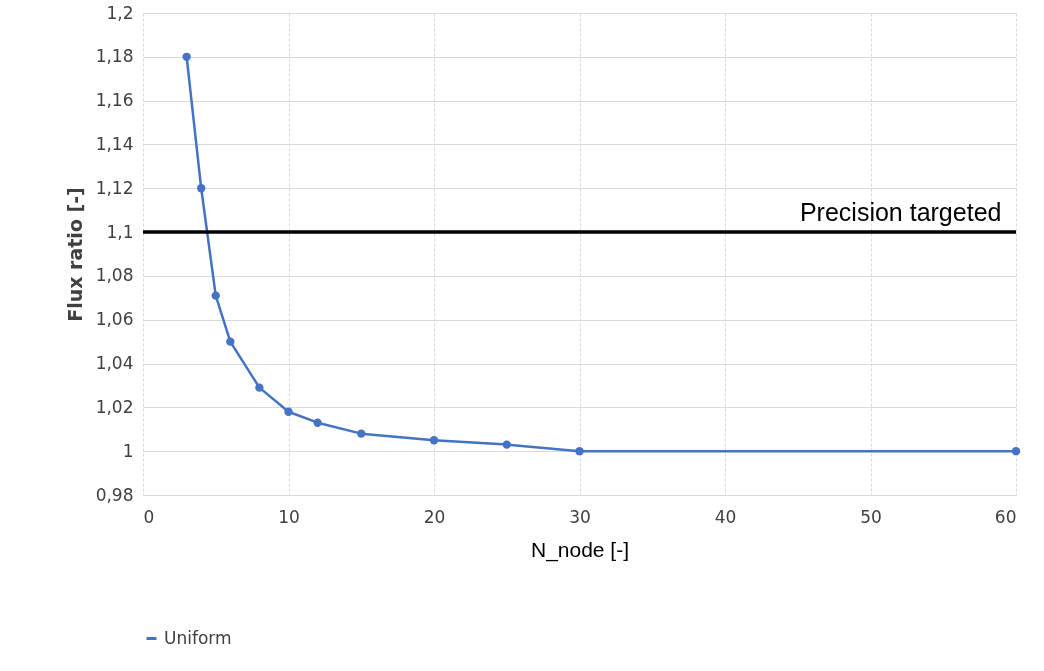 The image size is (1044, 671). I want to click on y-tick-label: 1, so click(128, 450).